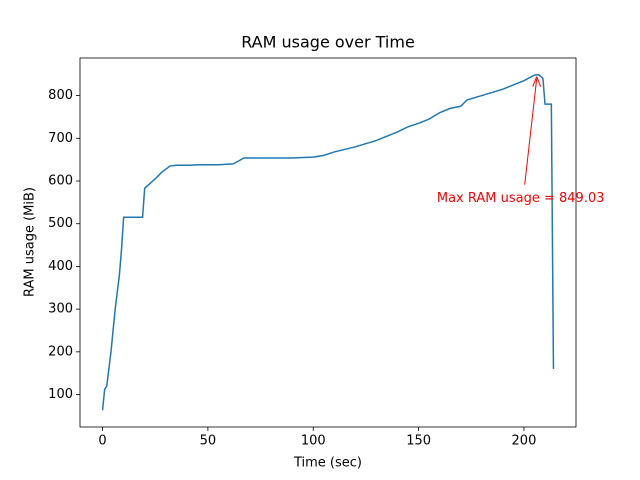 The image size is (640, 480). What do you see at coordinates (30, 242) in the screenshot?
I see `y-axis-label: RAM usage (MiB)` at bounding box center [30, 242].